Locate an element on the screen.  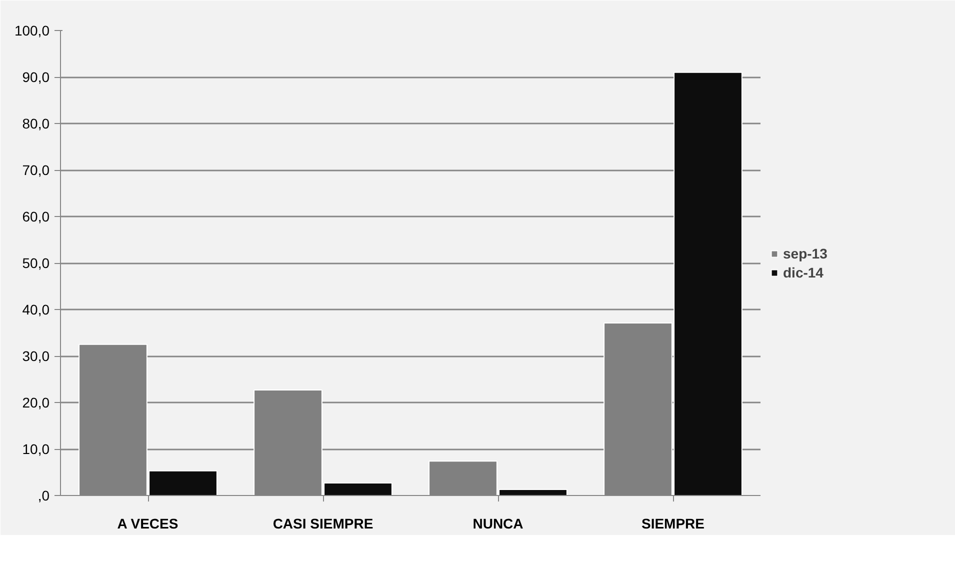
y-tick-label: 30,0 is located at coordinates (36, 356).